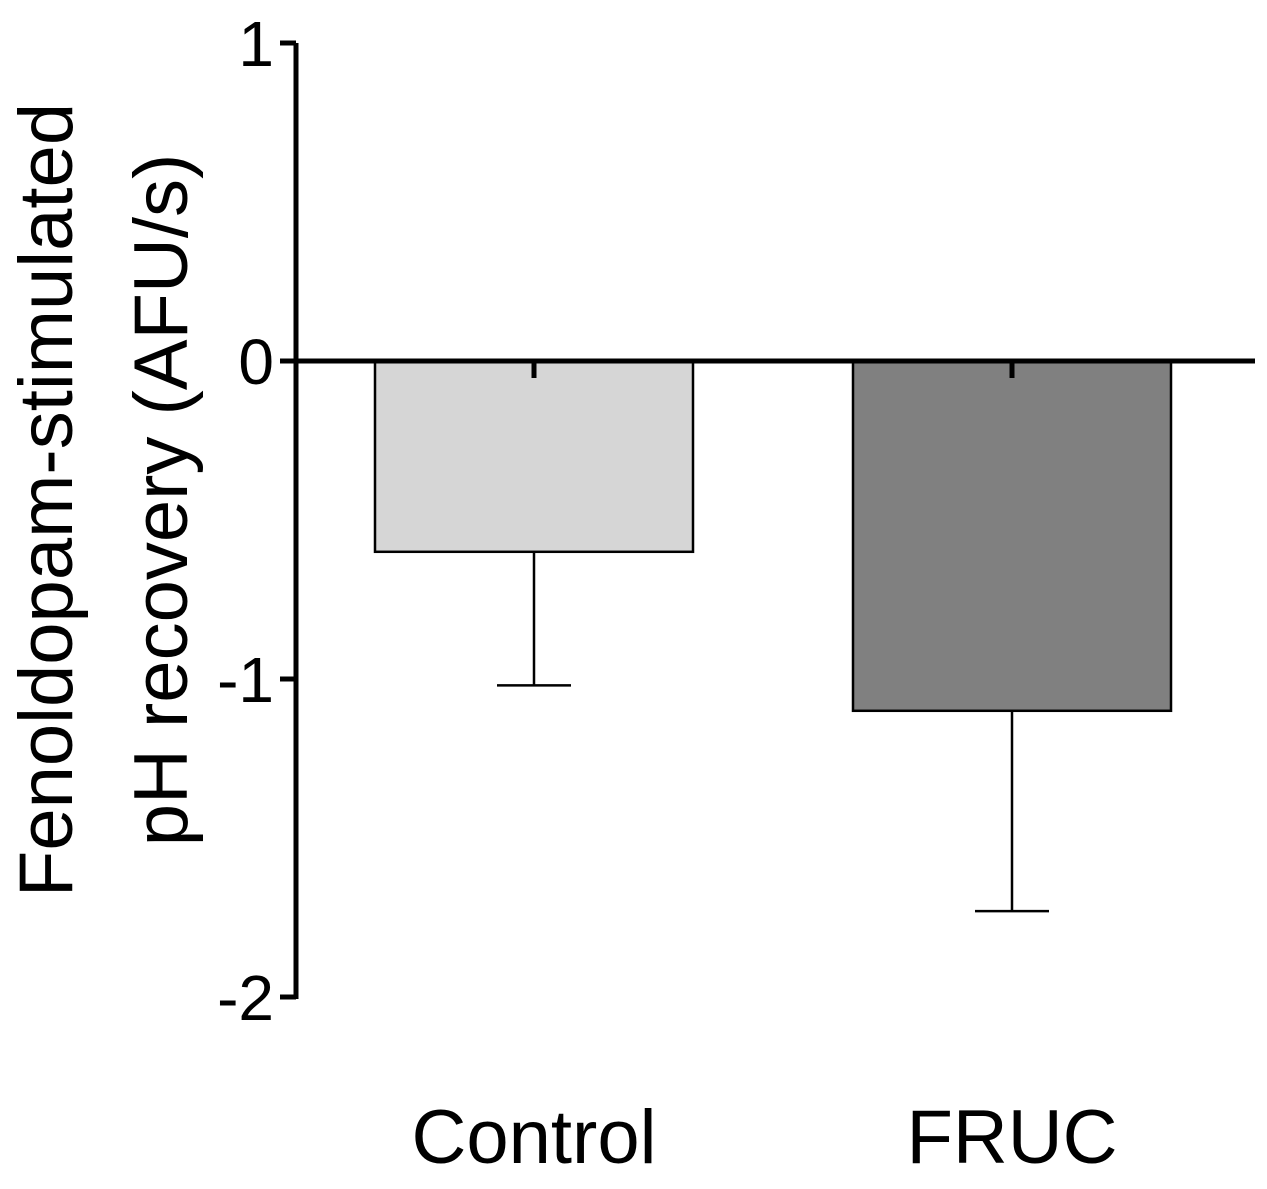  Describe the element at coordinates (1011, 1137) in the screenshot. I see `category-label-fruc: FRUC` at that location.